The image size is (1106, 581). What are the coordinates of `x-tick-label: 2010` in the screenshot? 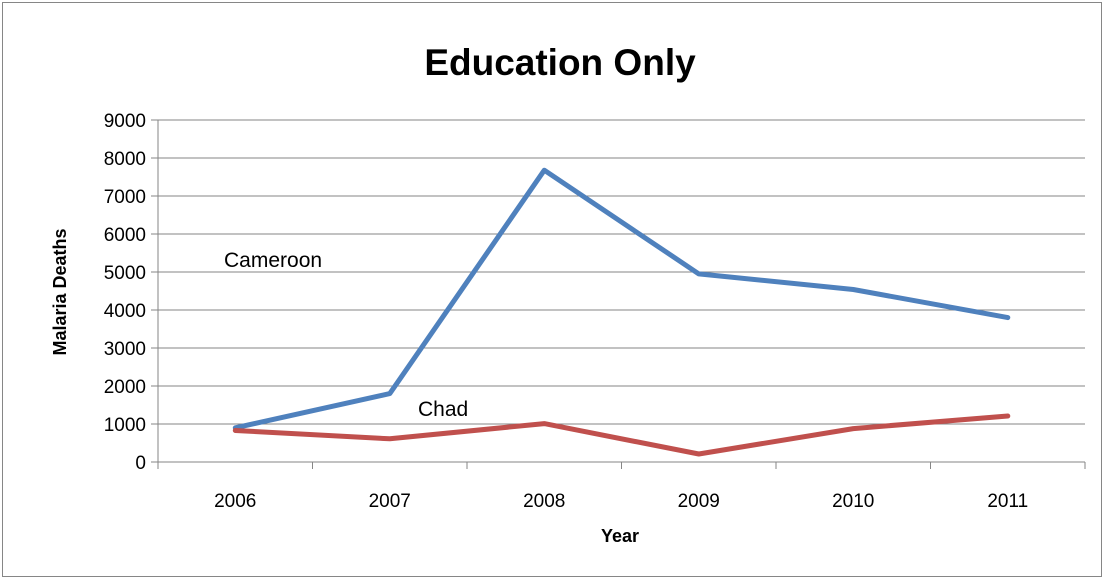 It's located at (853, 501).